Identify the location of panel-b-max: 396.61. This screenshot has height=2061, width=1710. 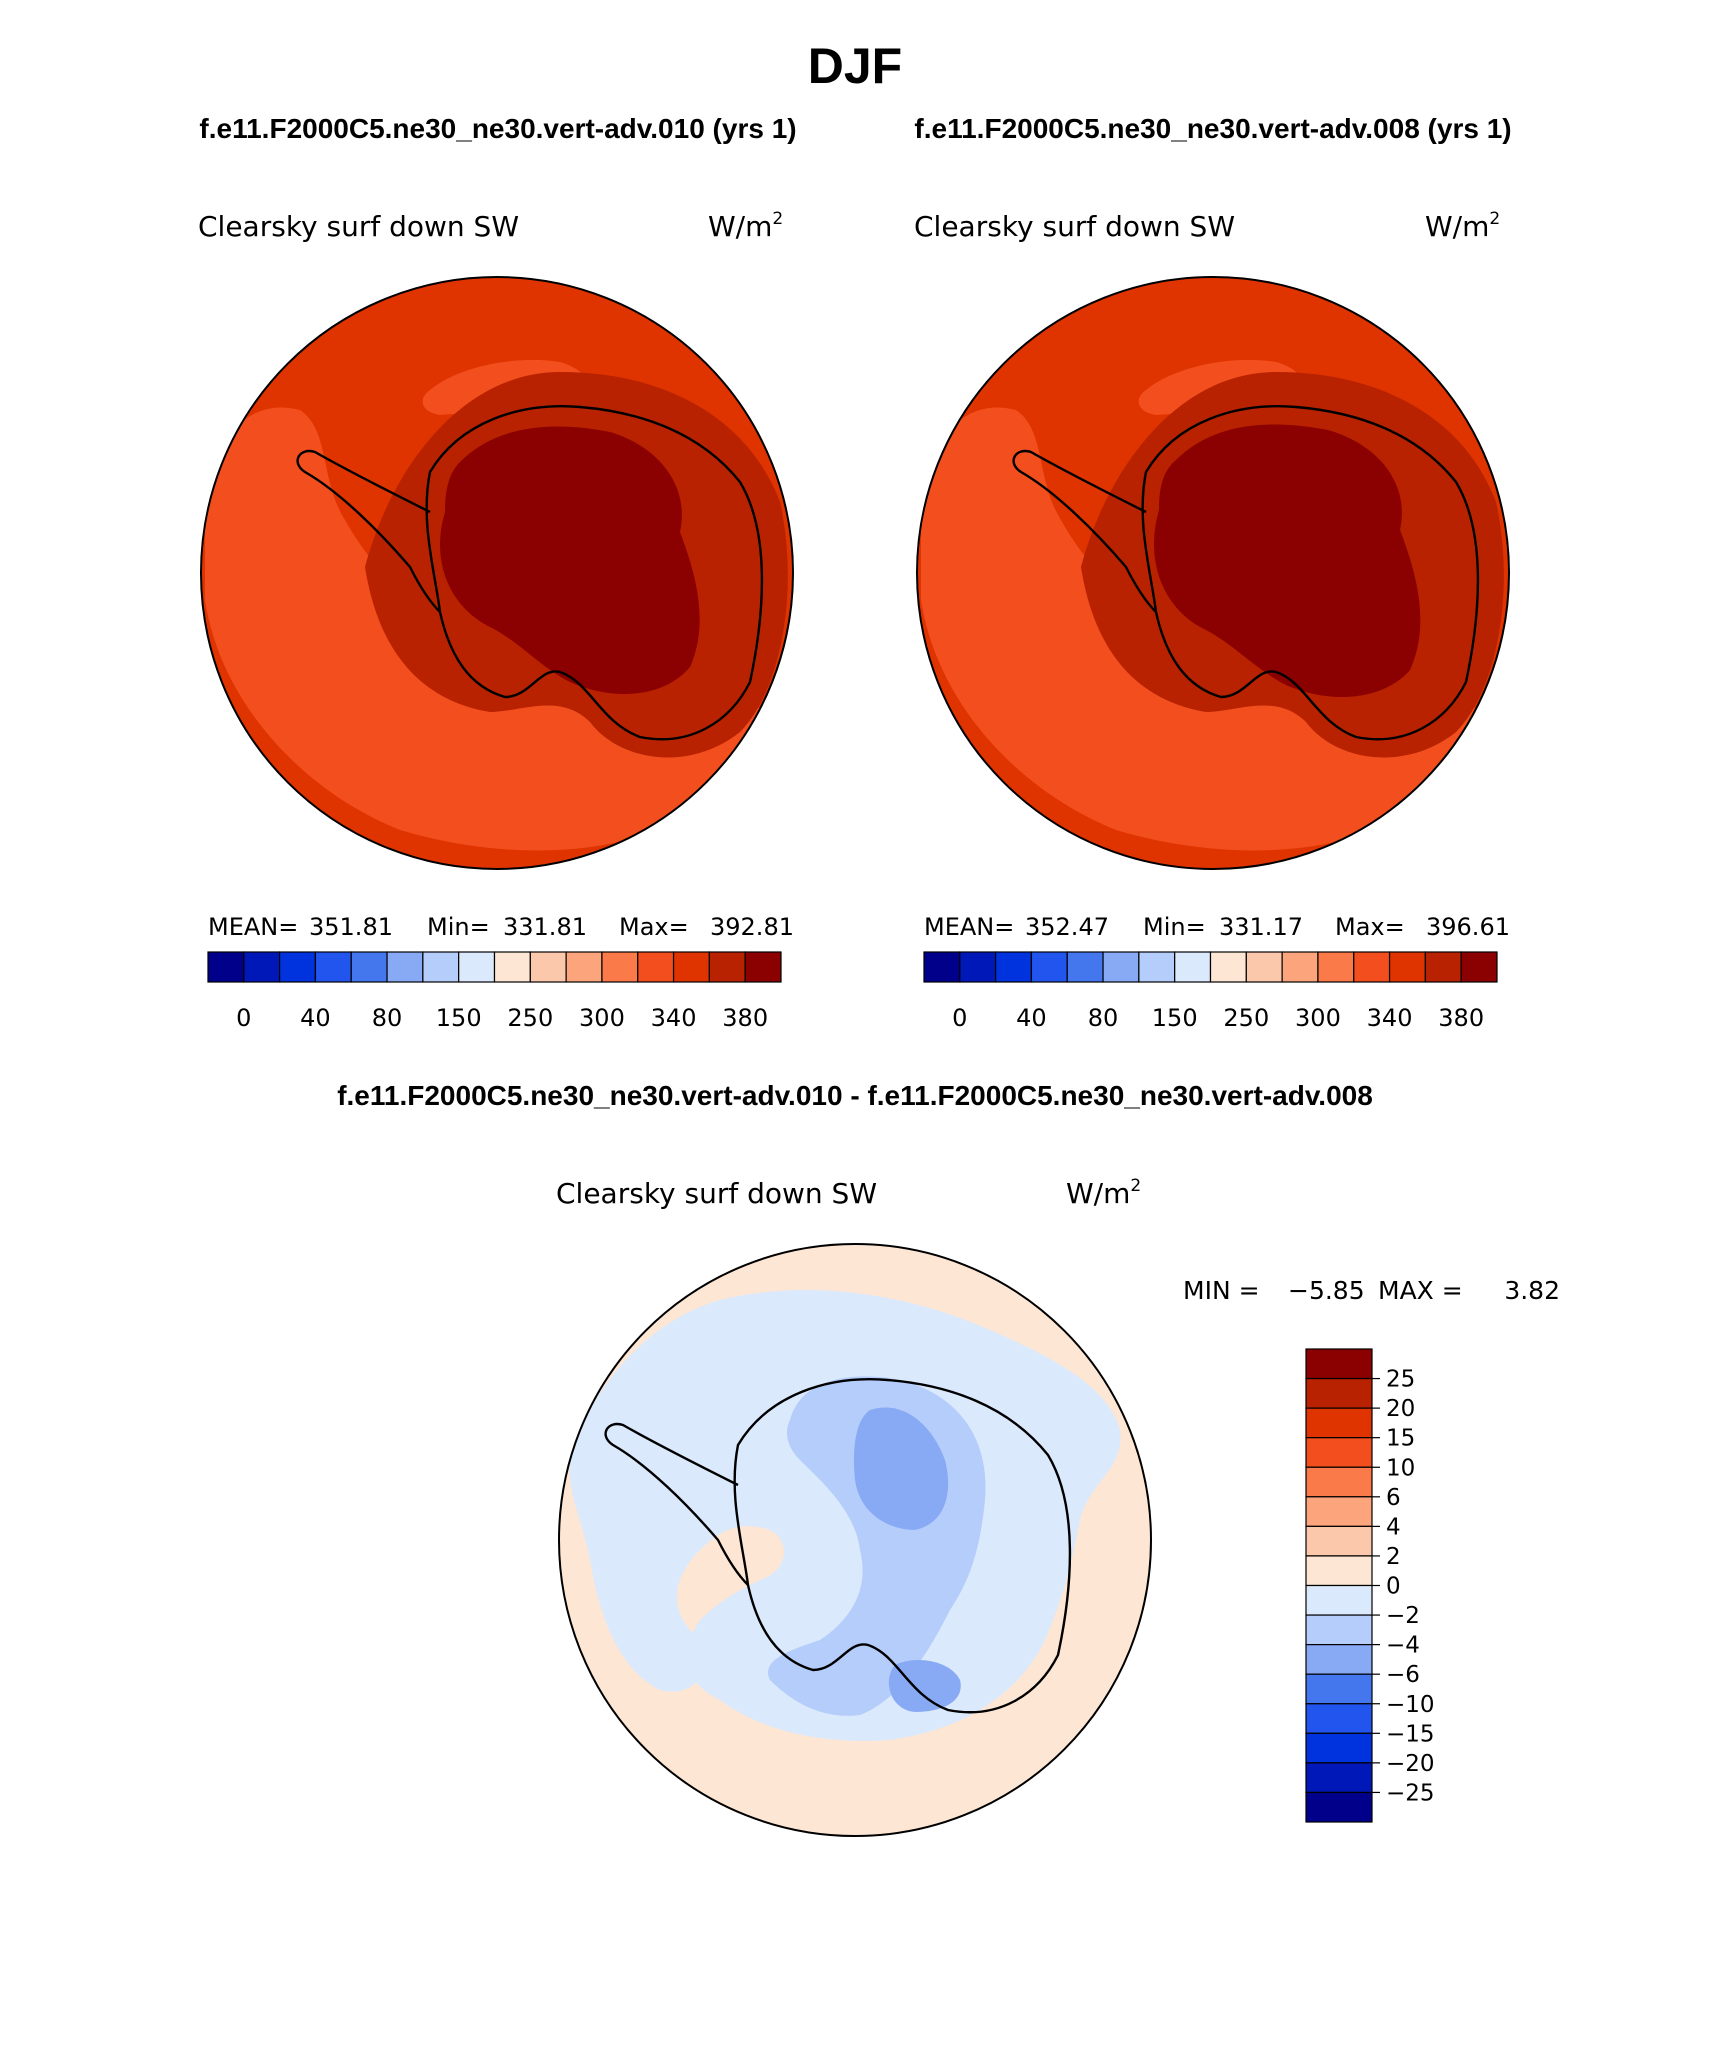
(1468, 927).